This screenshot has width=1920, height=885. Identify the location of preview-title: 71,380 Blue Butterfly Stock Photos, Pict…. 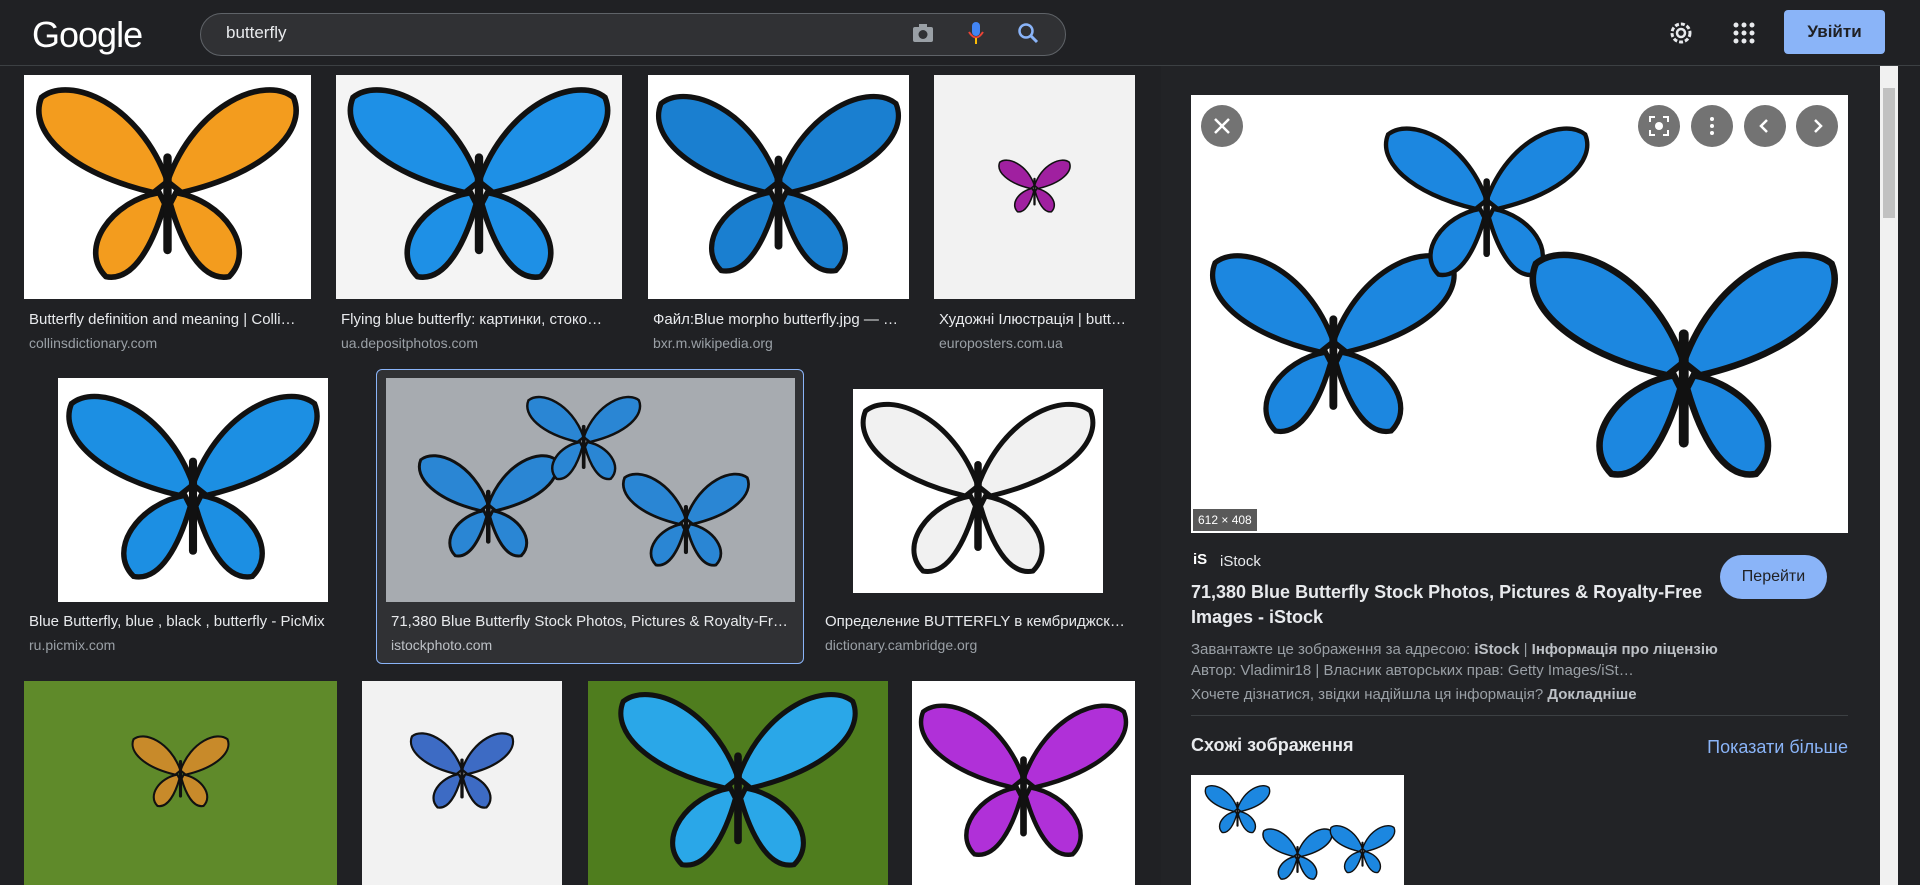
(1447, 604).